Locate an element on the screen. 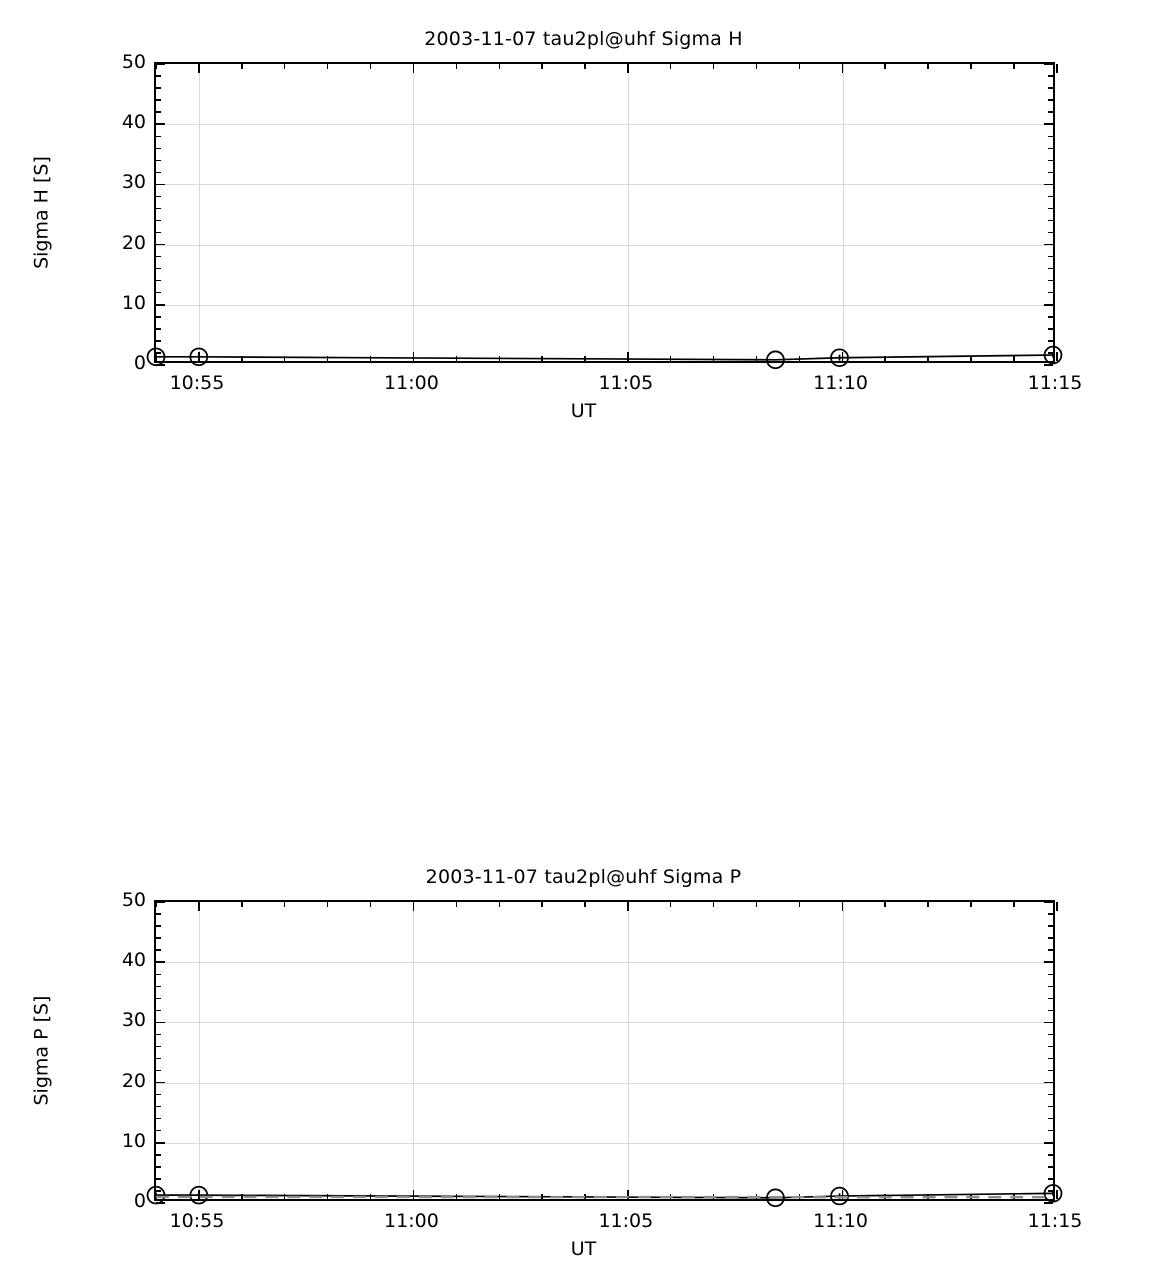 This screenshot has width=1167, height=1261. series-line is located at coordinates (604, 357).